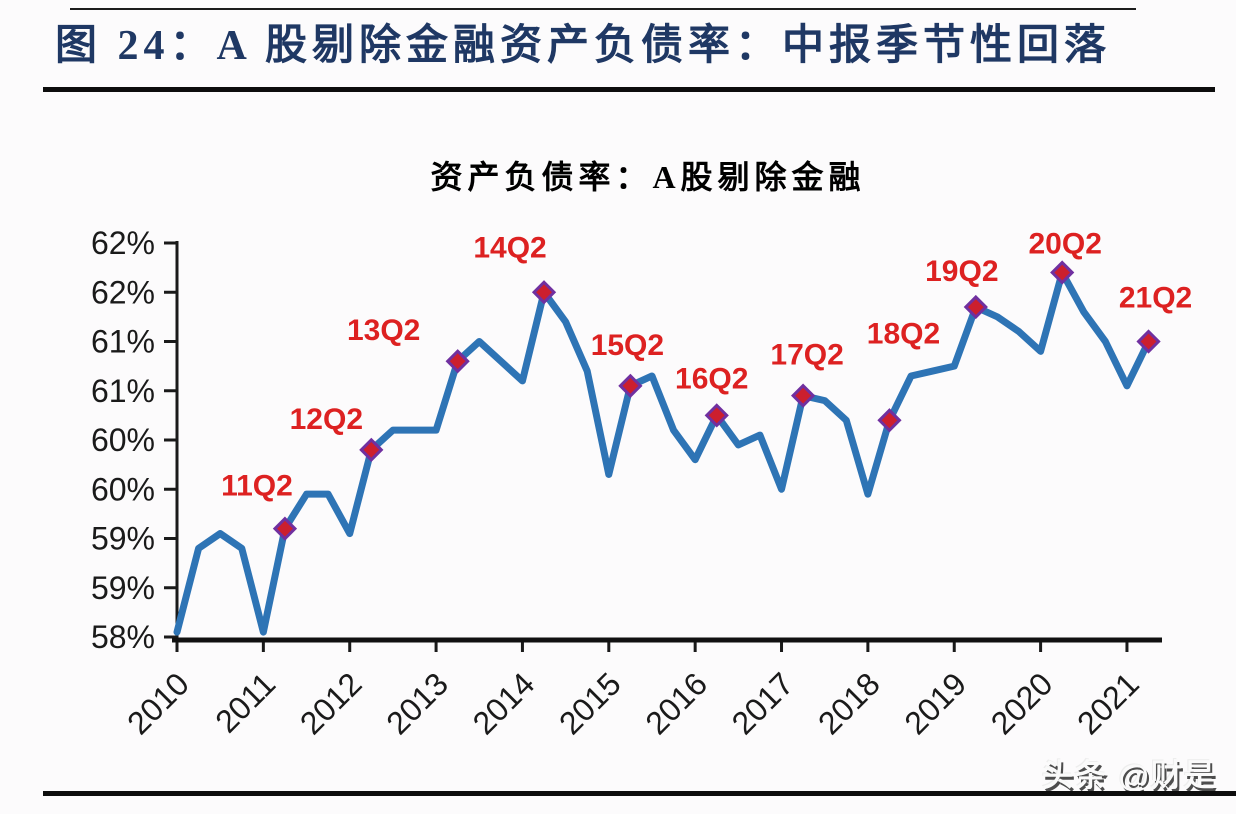  Describe the element at coordinates (331, 703) in the screenshot. I see `x-tick-label: 2012` at that location.